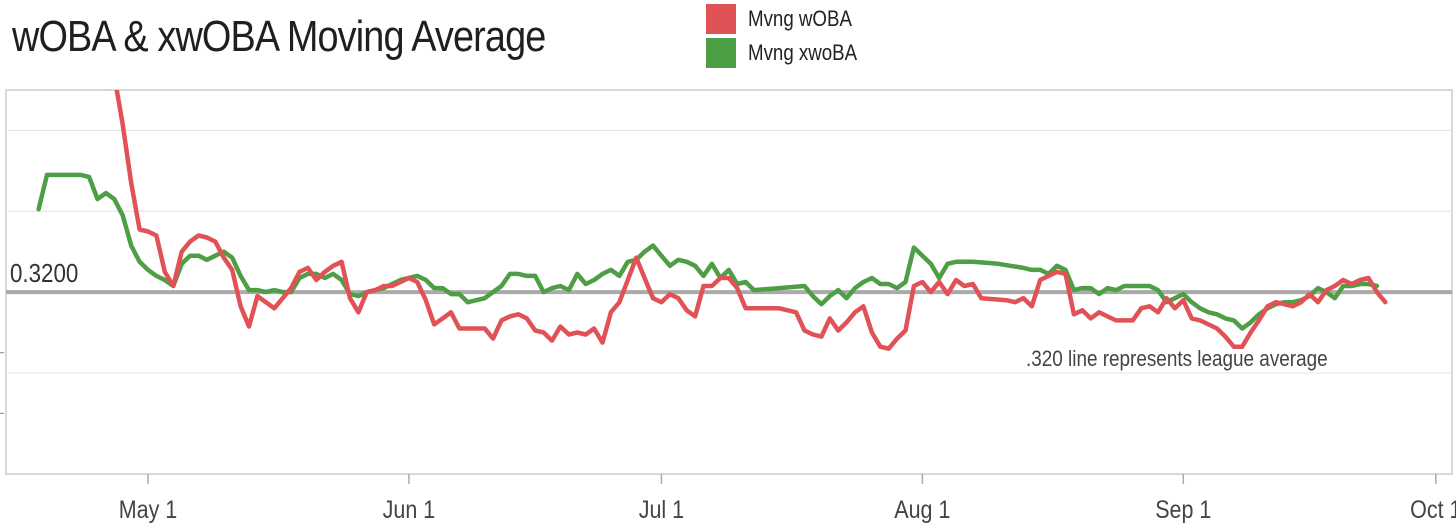 The height and width of the screenshot is (531, 1456). Describe the element at coordinates (1177, 359) in the screenshot. I see `league-average-annotation: .320 line represents league average` at that location.